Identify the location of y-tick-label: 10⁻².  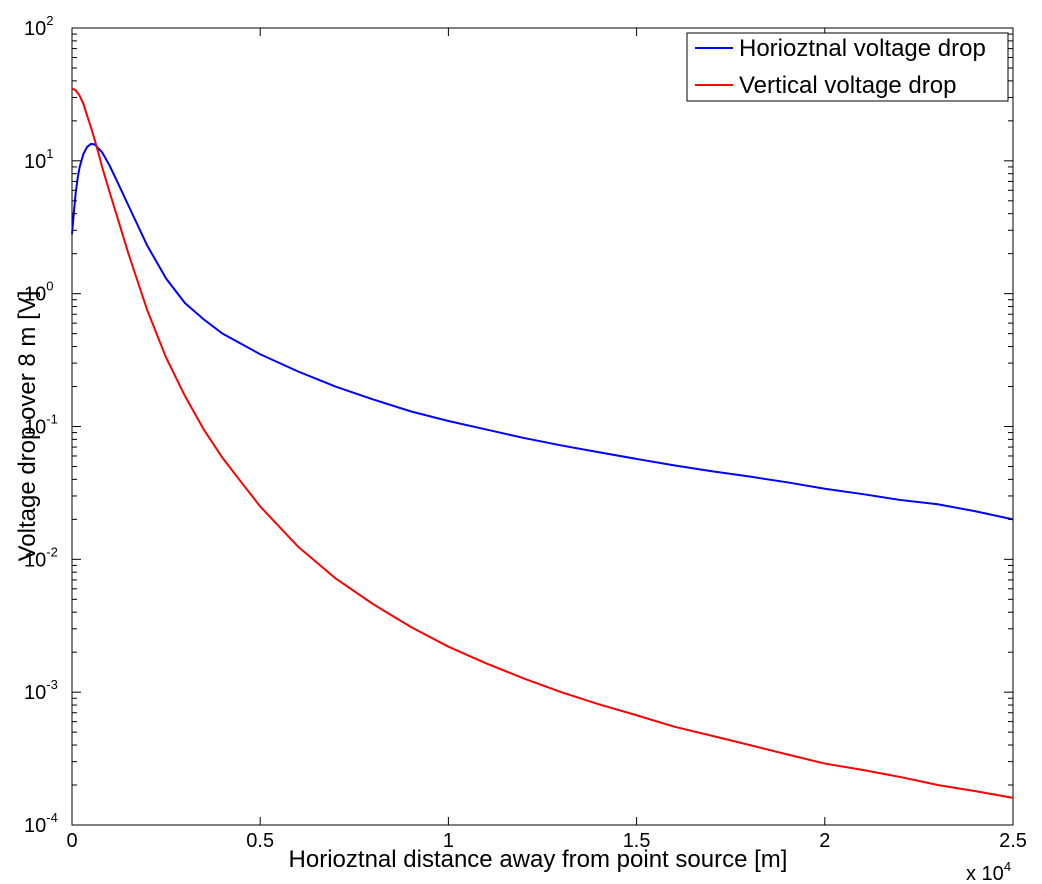
(41, 557).